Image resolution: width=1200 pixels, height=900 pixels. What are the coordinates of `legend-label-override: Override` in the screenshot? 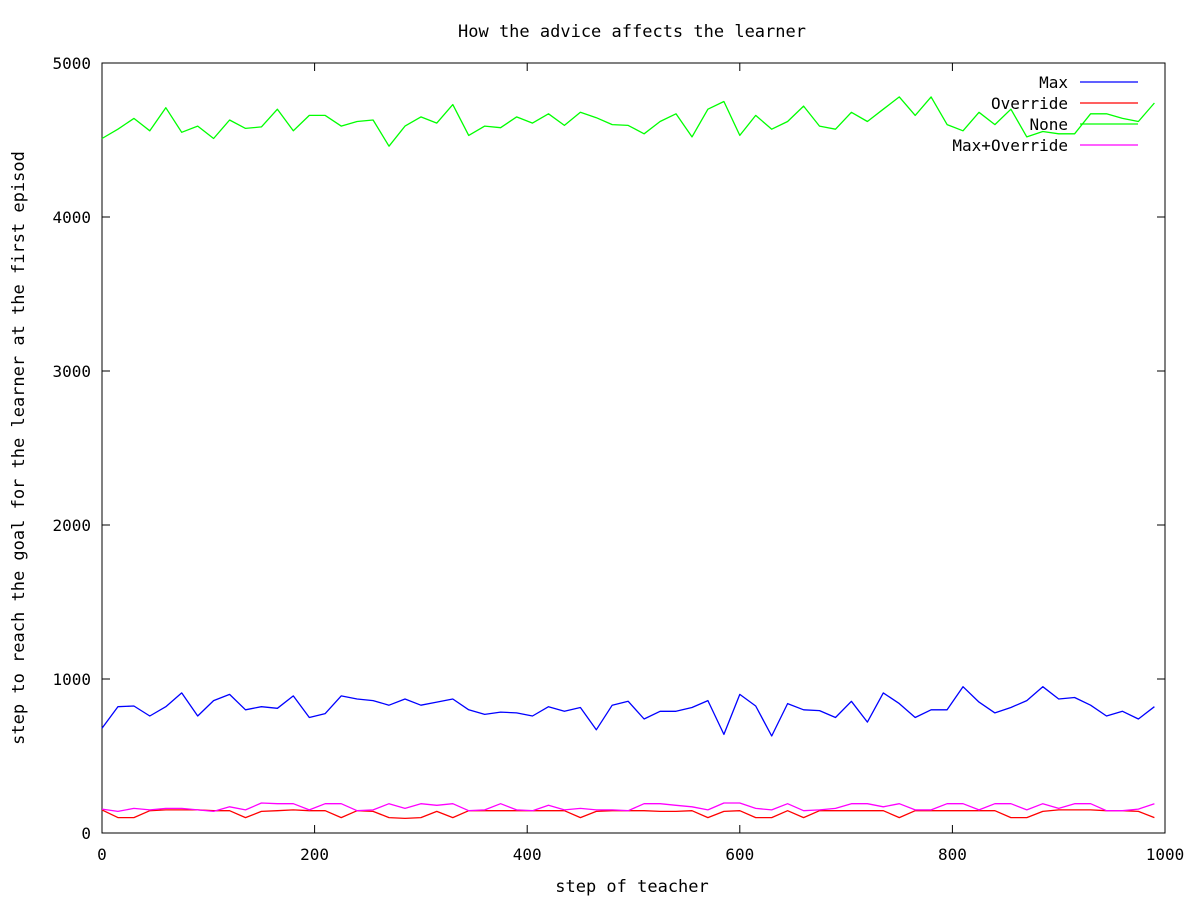 It's located at (1029, 103).